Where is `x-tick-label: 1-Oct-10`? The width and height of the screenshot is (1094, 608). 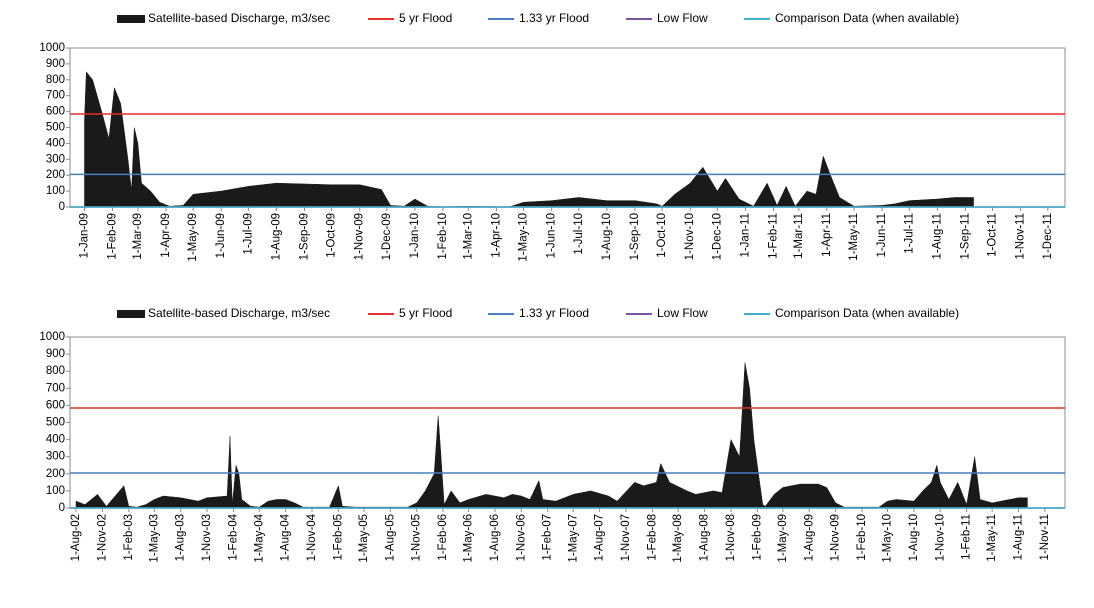
x-tick-label: 1-Oct-10 is located at coordinates (662, 235).